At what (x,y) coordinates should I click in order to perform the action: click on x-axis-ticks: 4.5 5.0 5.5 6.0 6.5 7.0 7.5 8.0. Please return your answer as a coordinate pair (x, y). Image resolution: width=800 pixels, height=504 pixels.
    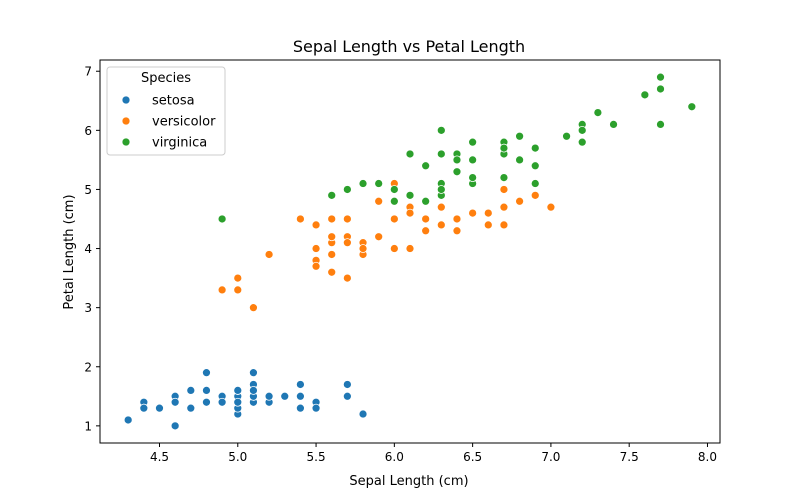
    Looking at the image, I should click on (433, 453).